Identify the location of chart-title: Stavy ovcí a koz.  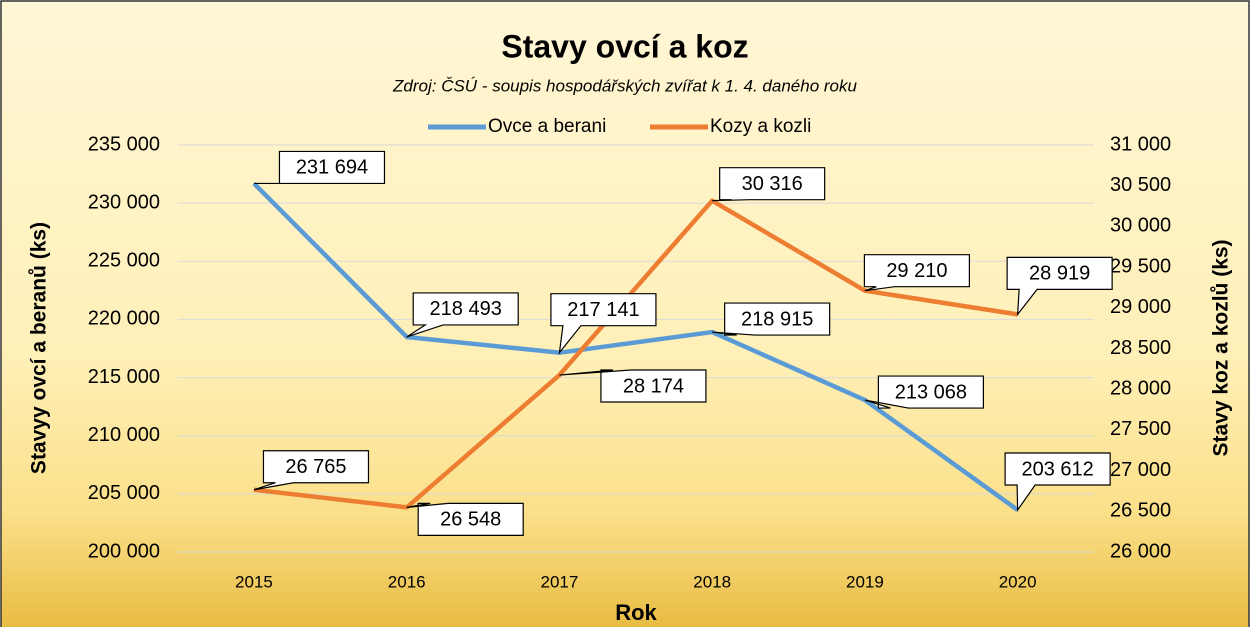
(624, 46).